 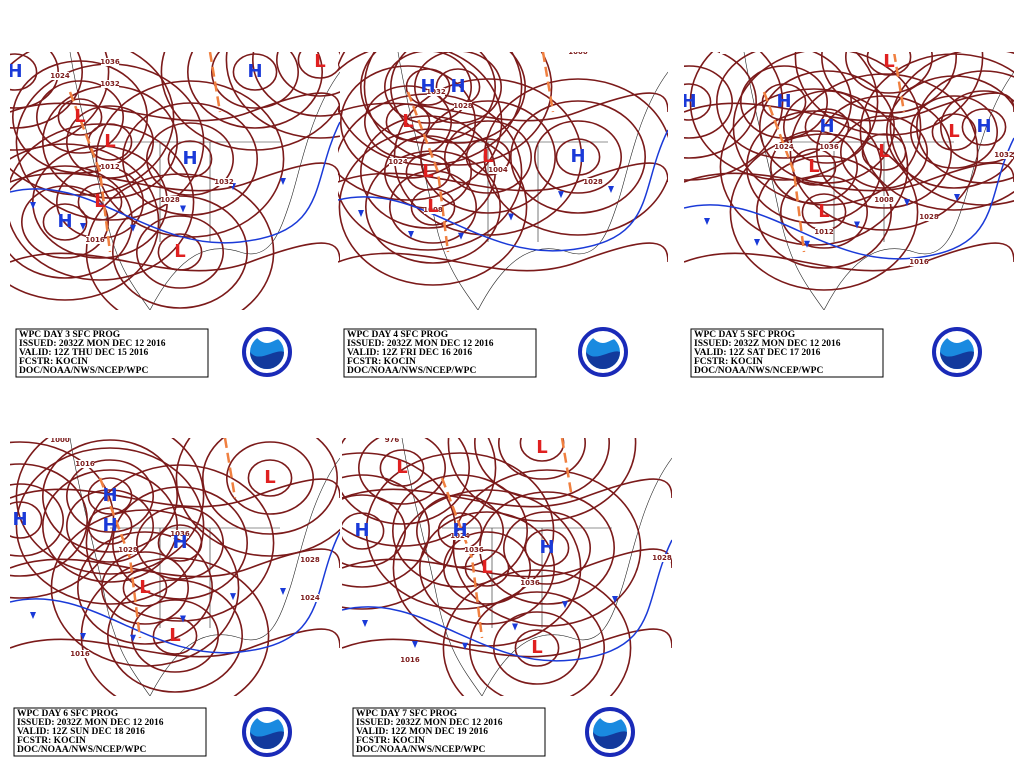 I want to click on cold-front, so click(x=175, y=592).